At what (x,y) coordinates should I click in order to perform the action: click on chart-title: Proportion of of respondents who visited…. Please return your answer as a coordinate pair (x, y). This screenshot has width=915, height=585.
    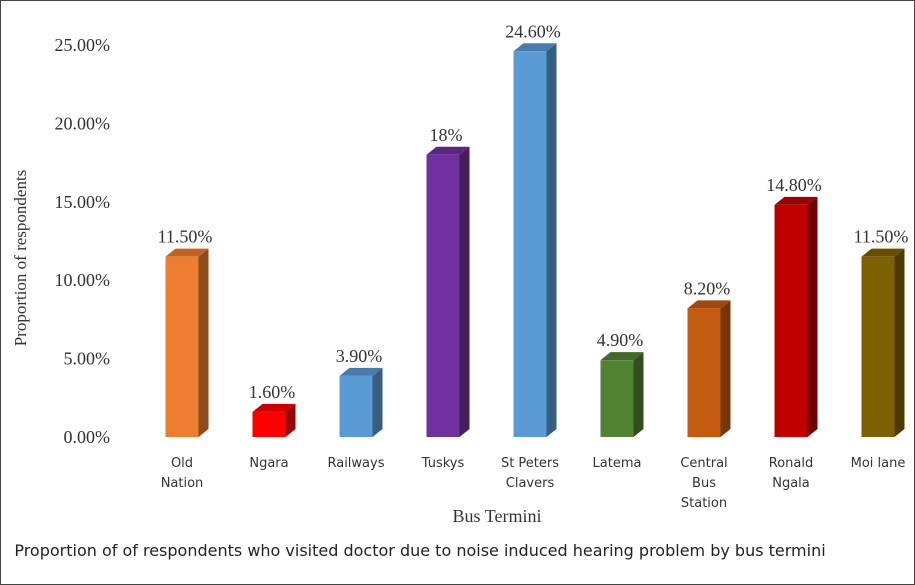
    Looking at the image, I should click on (420, 550).